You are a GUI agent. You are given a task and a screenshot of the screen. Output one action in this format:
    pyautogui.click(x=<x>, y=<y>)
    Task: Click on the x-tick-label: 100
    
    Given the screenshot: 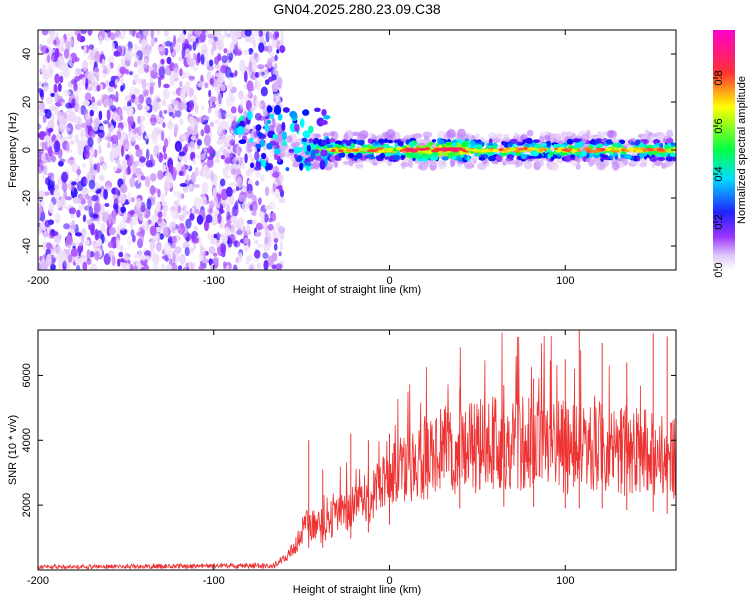 What is the action you would take?
    pyautogui.click(x=565, y=281)
    